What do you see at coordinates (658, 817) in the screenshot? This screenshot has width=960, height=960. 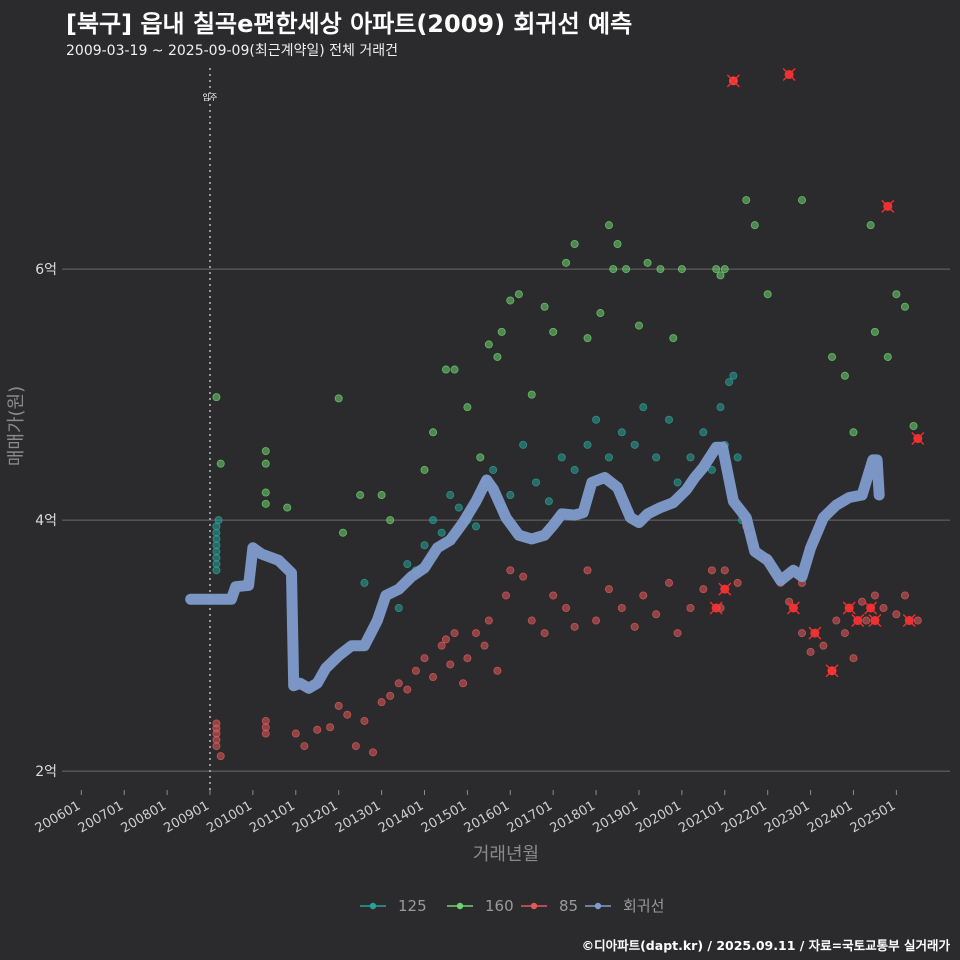 I see `x-tick-label: 202001` at bounding box center [658, 817].